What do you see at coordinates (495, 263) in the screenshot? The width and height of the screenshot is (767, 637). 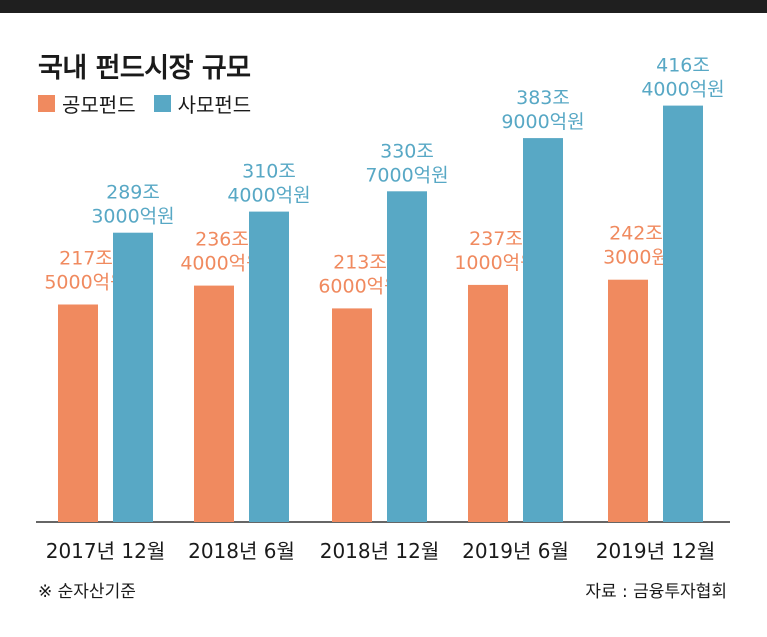 I see `data-label: 1000억원` at bounding box center [495, 263].